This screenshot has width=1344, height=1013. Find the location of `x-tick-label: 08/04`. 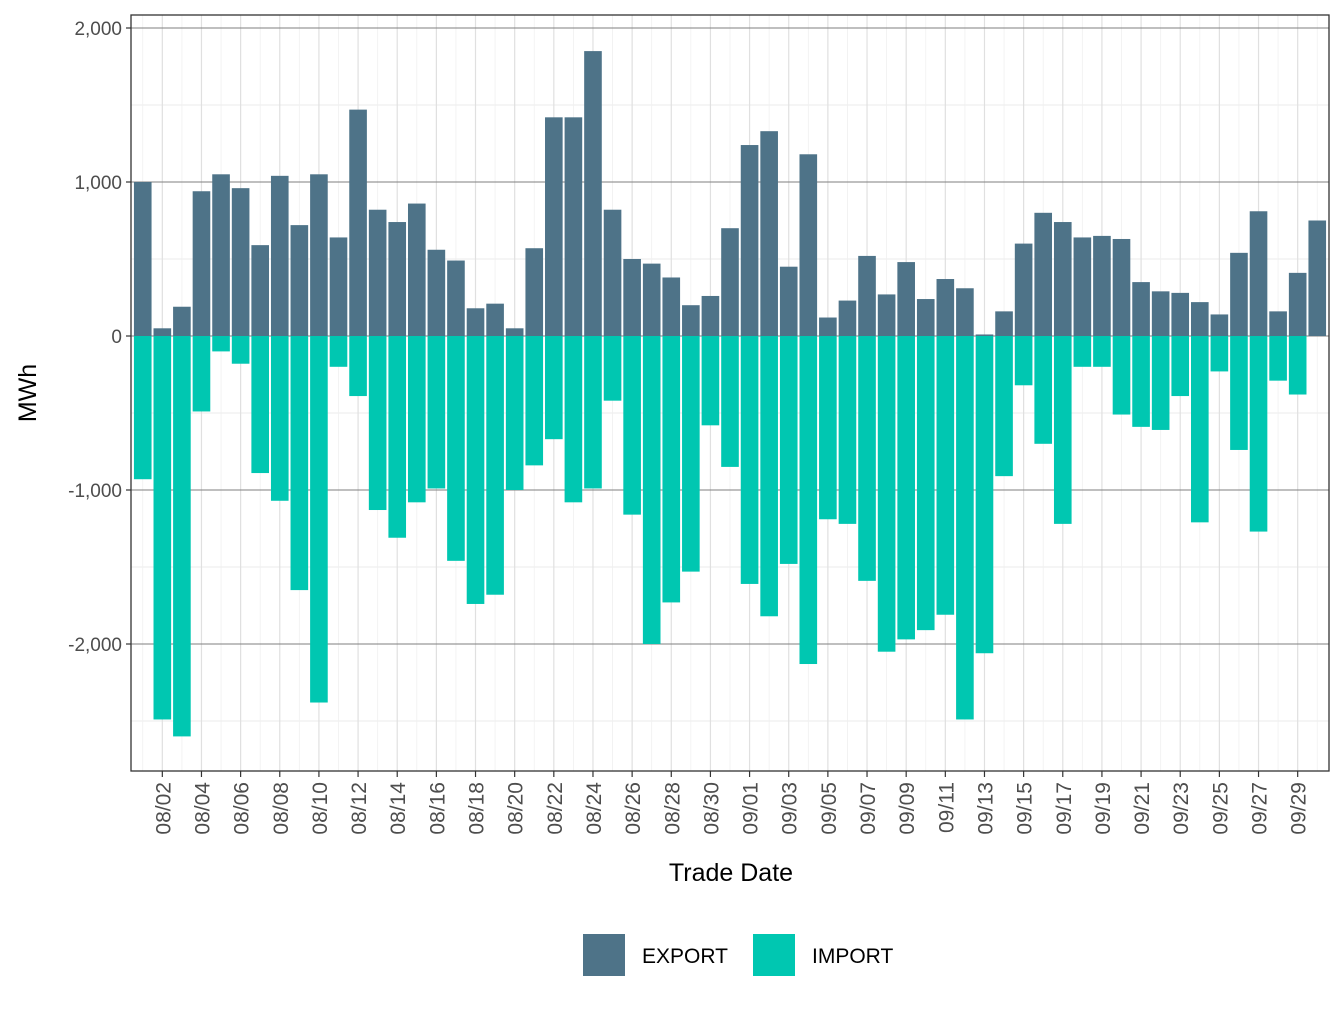

x-tick-label: 08/04 is located at coordinates (202, 808).